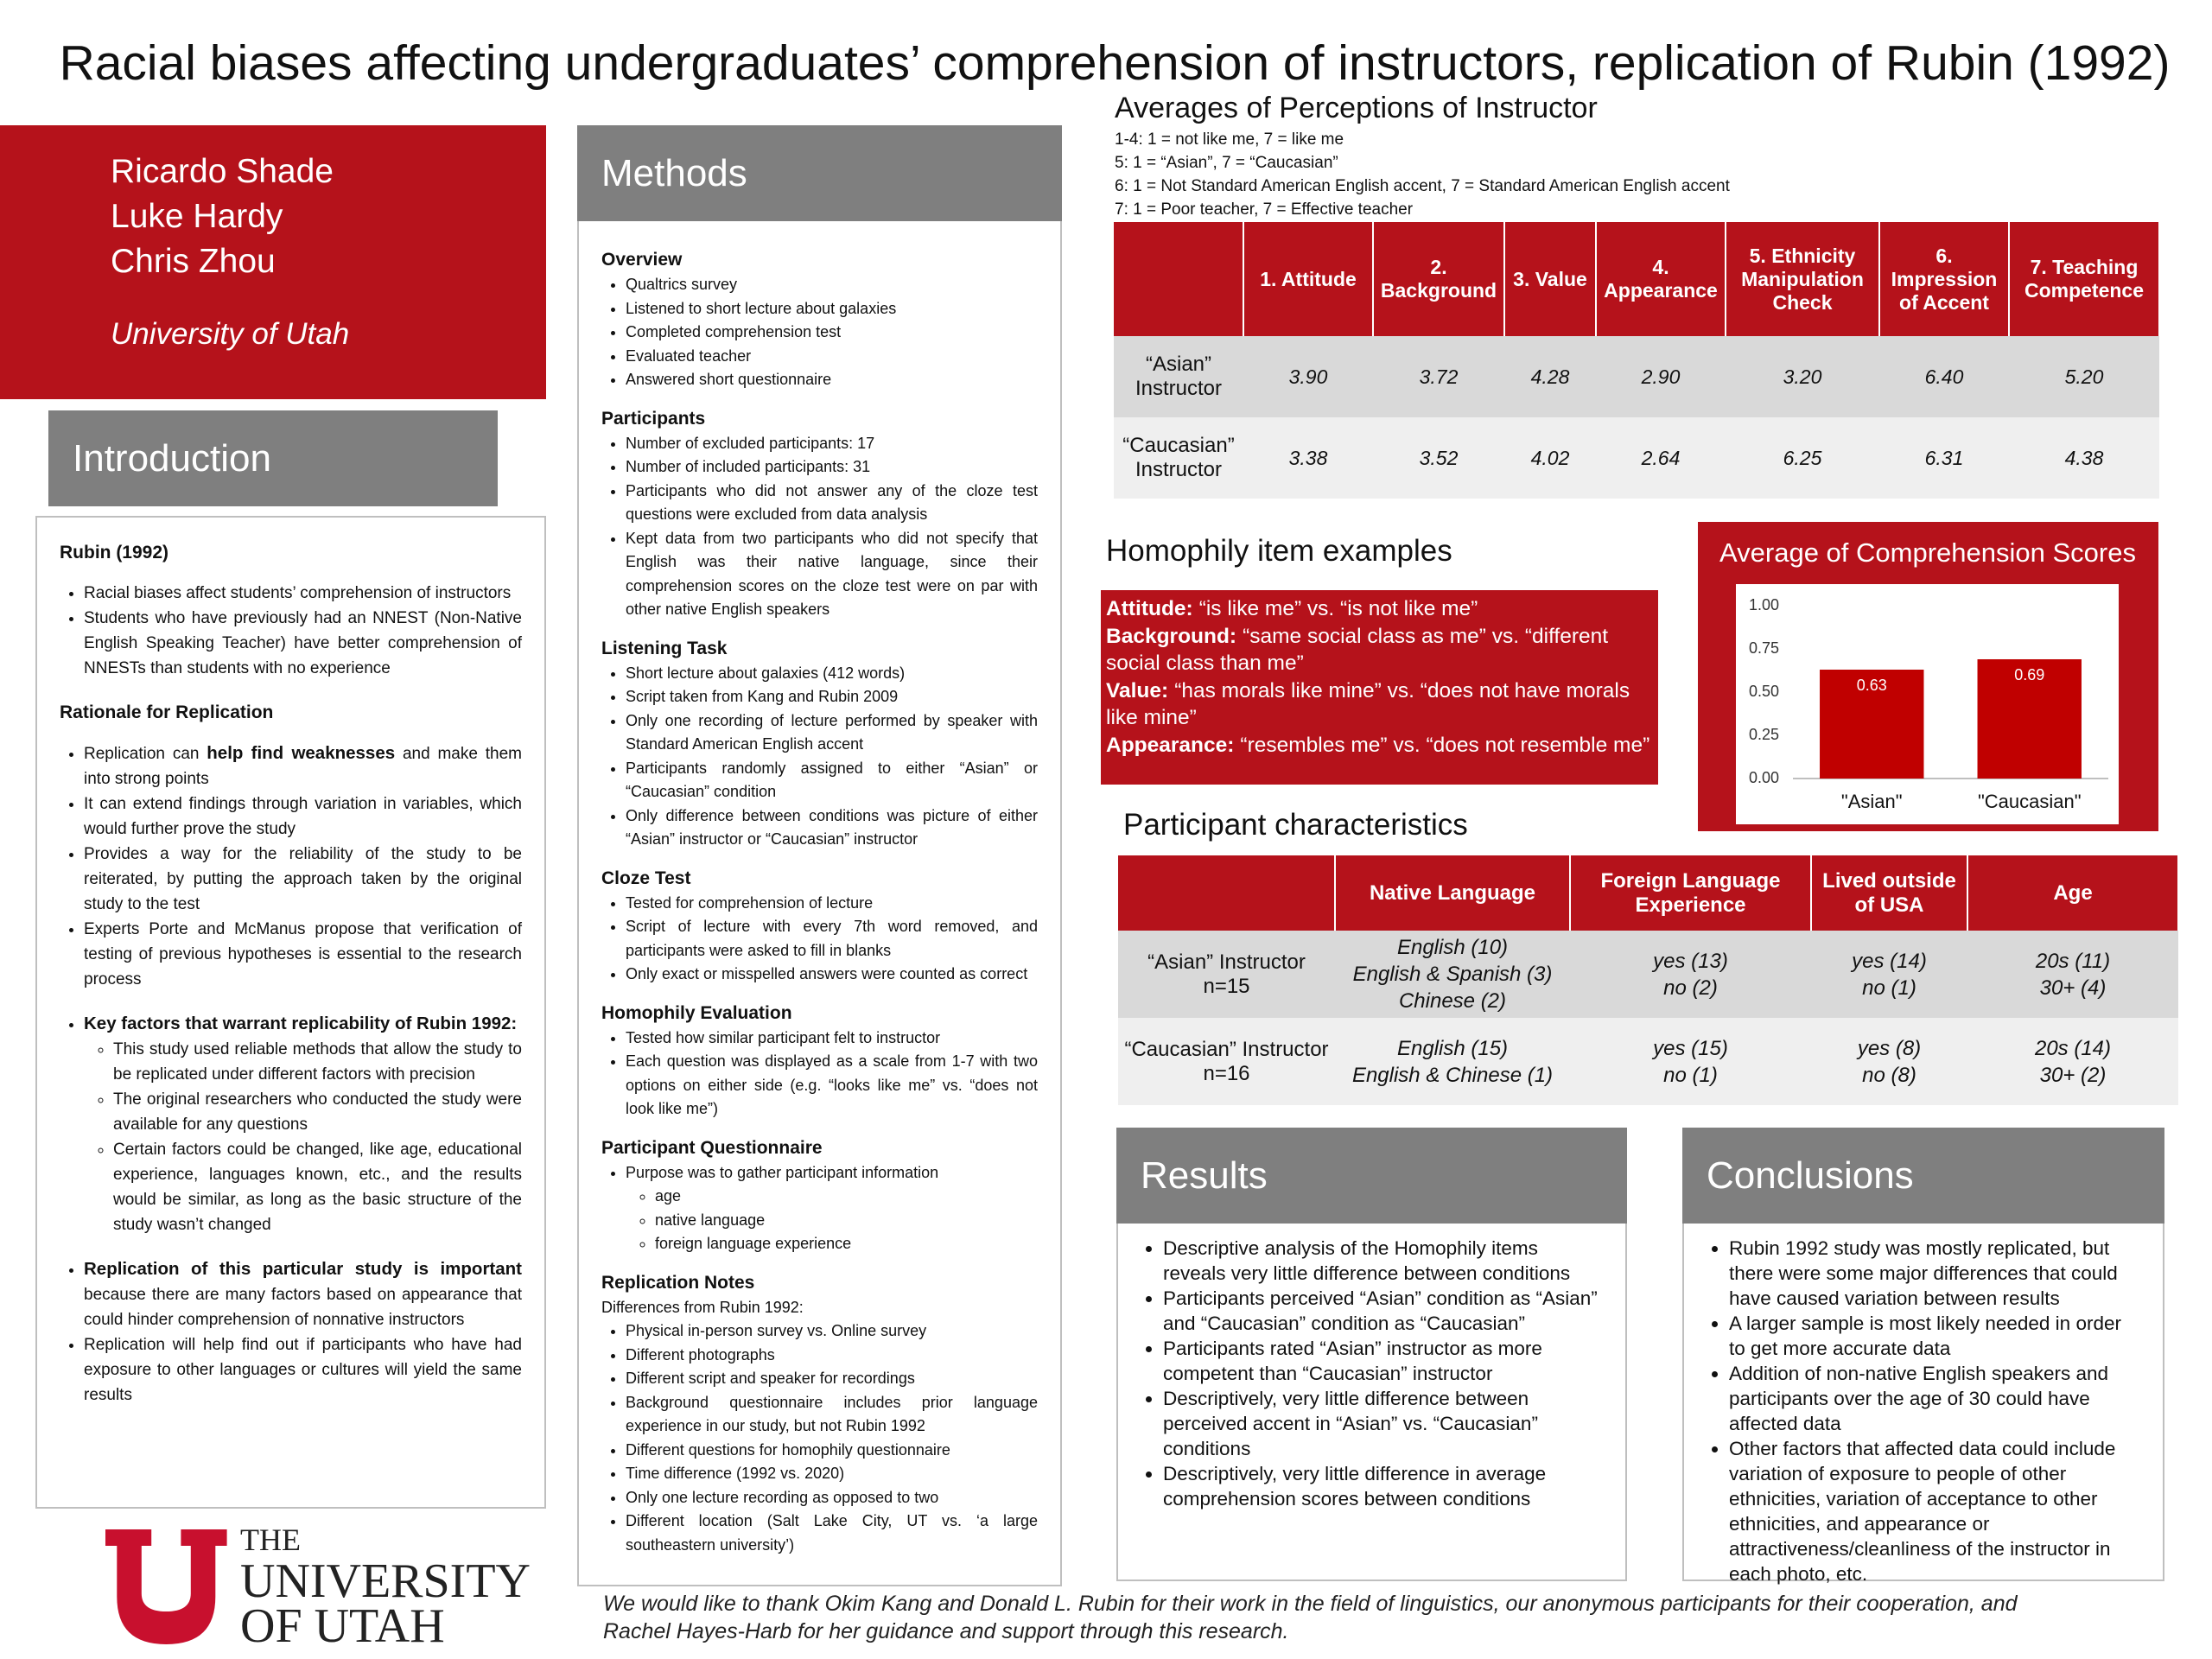  Describe the element at coordinates (1308, 457) in the screenshot. I see `table-cell: 3.38` at that location.